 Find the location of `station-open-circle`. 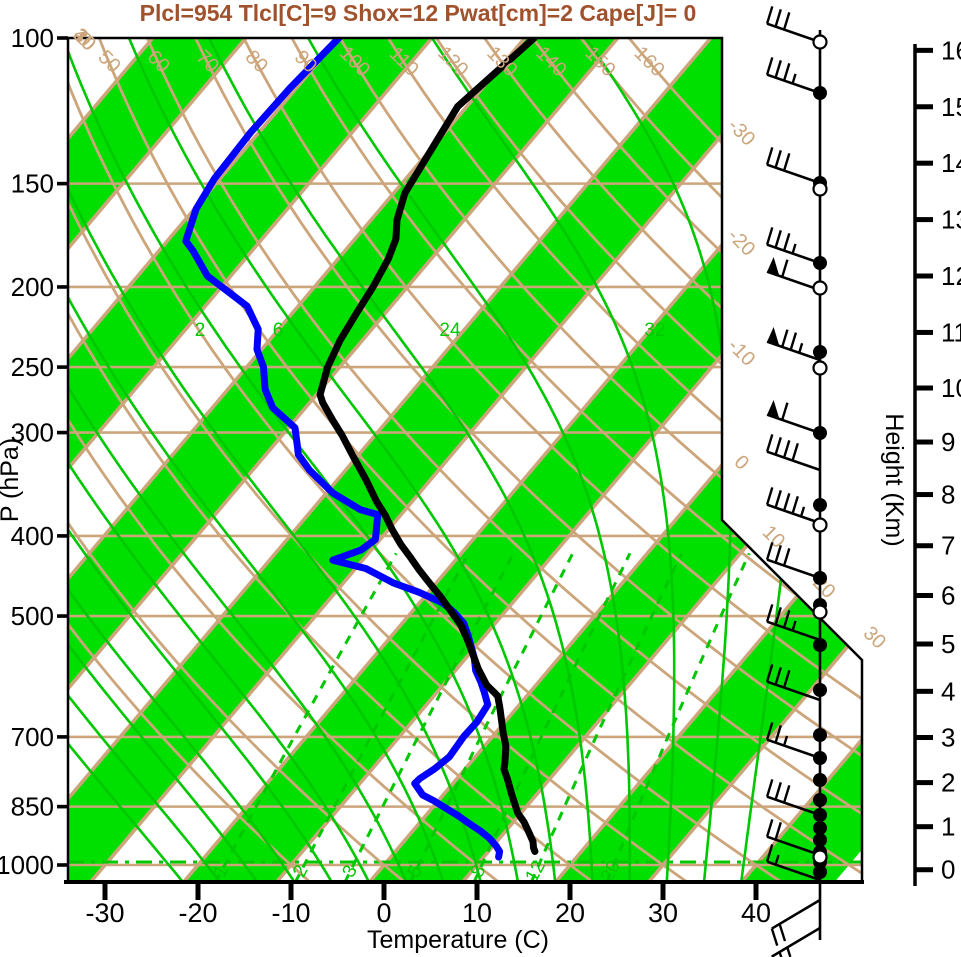

station-open-circle is located at coordinates (820, 368).